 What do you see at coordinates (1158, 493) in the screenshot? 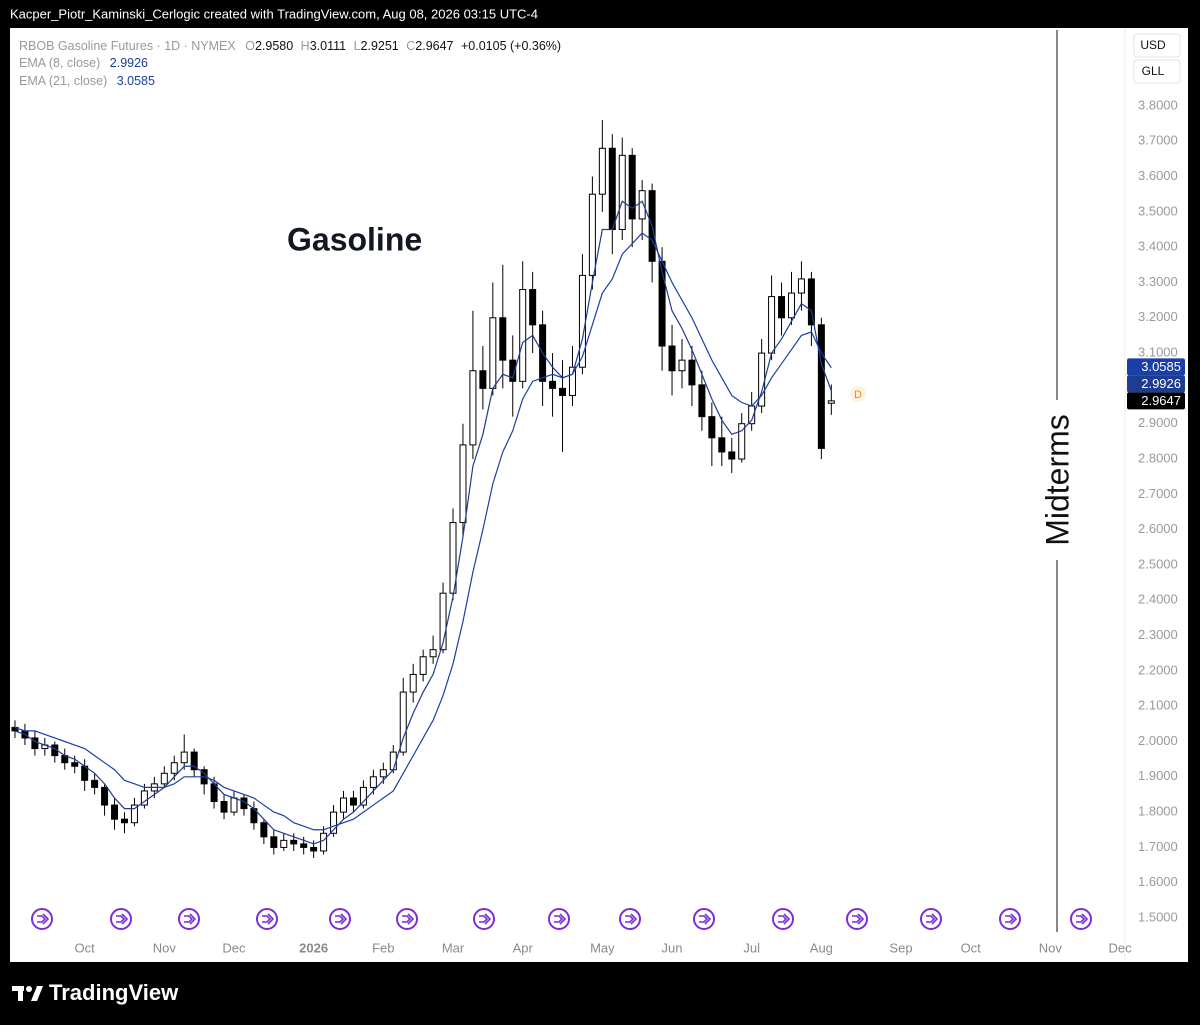
I see `y-tick-label: 2.7000` at bounding box center [1158, 493].